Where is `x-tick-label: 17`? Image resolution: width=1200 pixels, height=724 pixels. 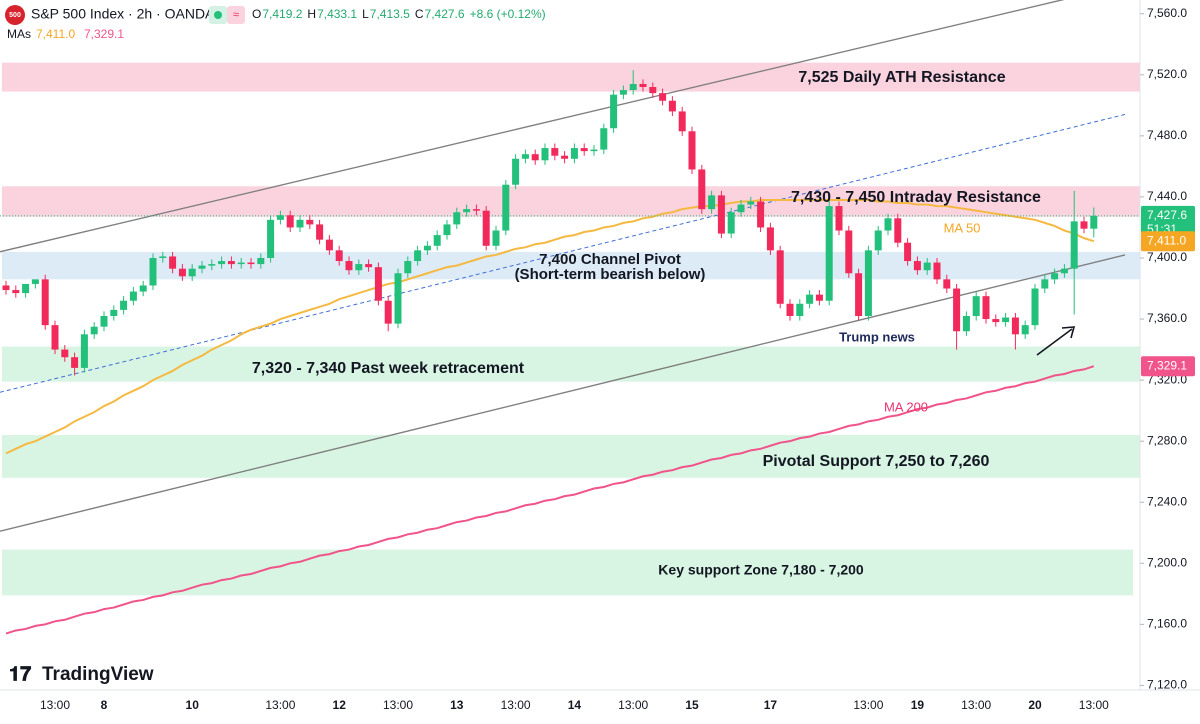 x-tick-label: 17 is located at coordinates (771, 705).